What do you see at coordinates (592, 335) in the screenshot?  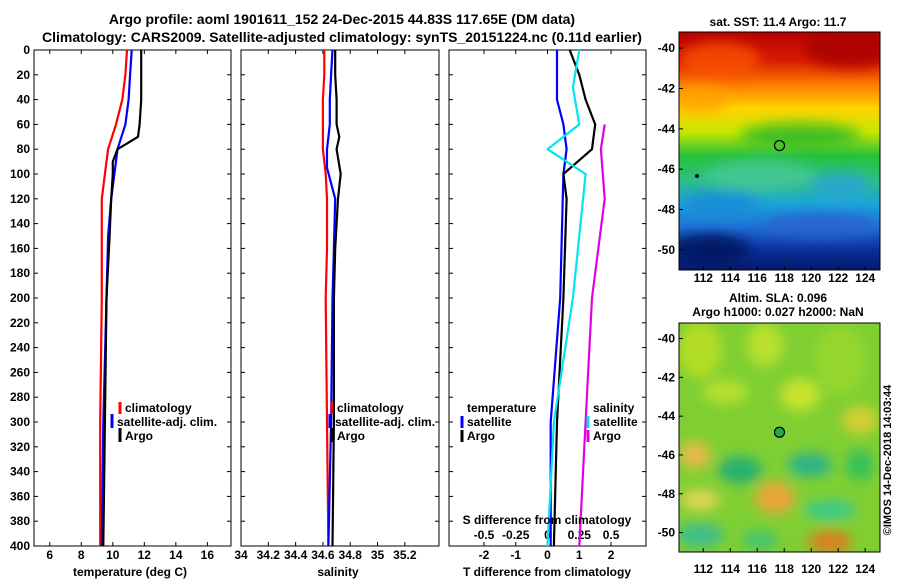 I see `series-line-salinity-argo` at bounding box center [592, 335].